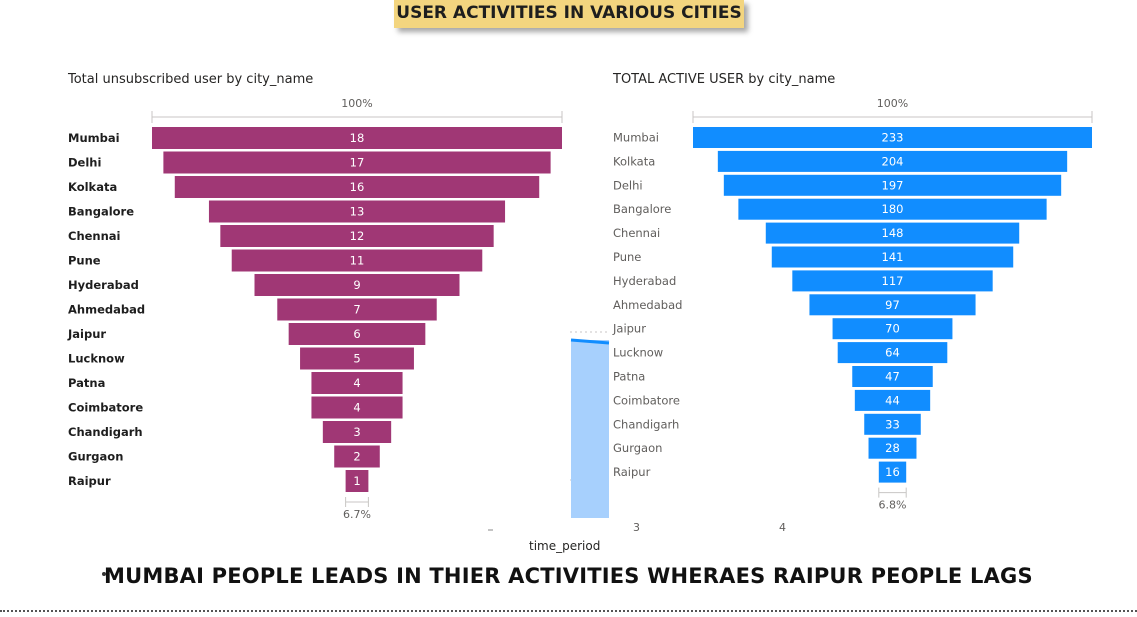 The width and height of the screenshot is (1137, 617). I want to click on bar-value-label: 70, so click(892, 329).